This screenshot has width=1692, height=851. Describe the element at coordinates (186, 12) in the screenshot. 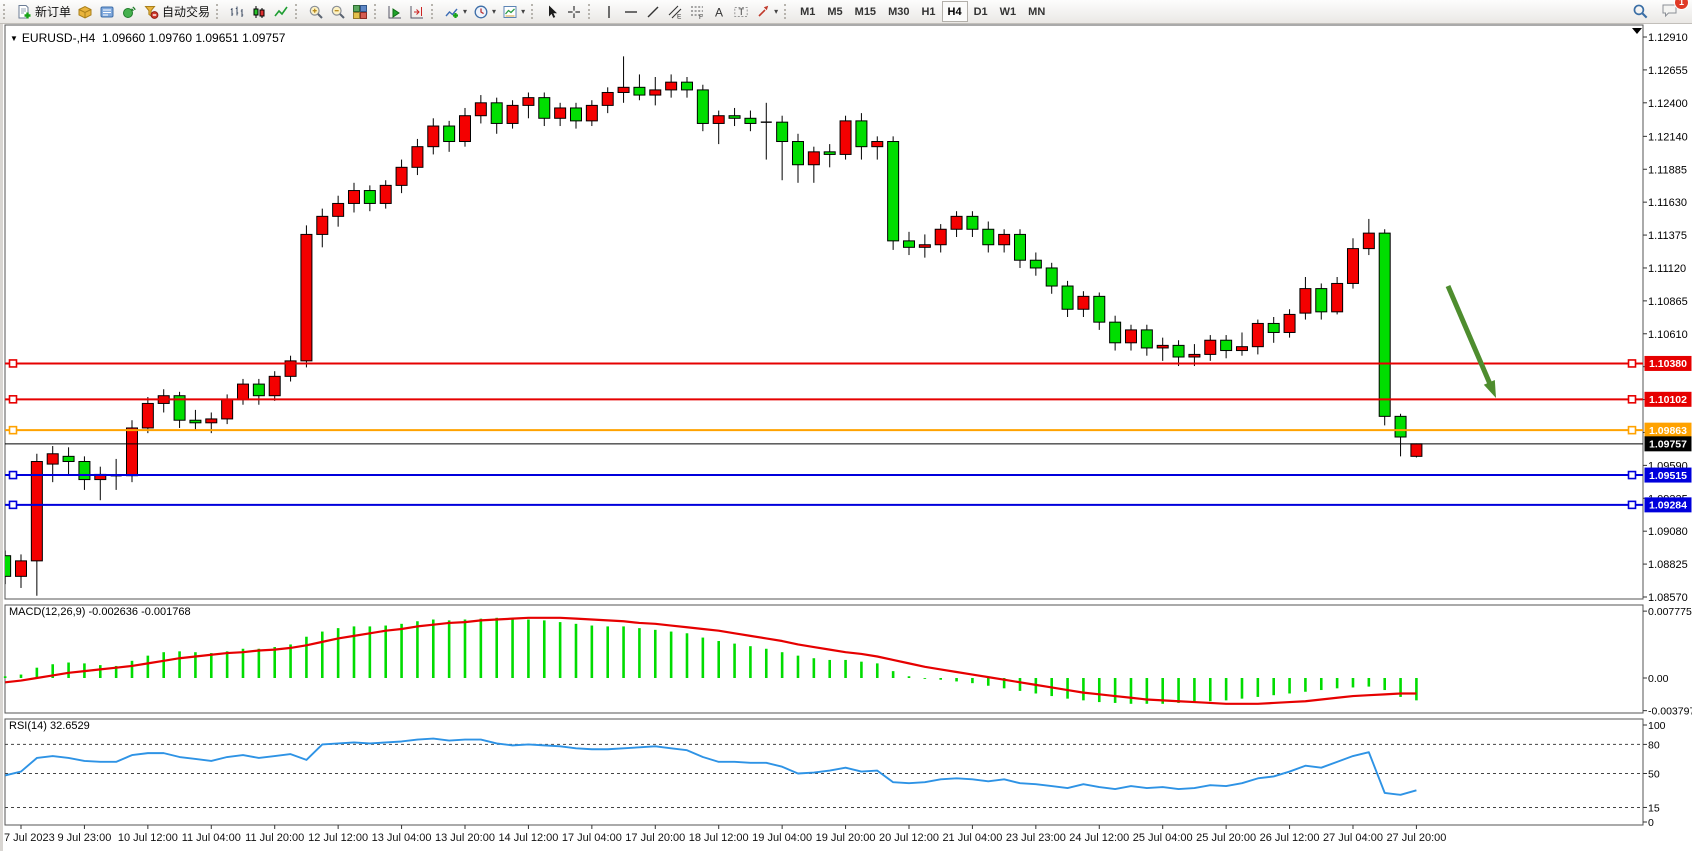

I see `auto-trading-label: 自动交易` at that location.